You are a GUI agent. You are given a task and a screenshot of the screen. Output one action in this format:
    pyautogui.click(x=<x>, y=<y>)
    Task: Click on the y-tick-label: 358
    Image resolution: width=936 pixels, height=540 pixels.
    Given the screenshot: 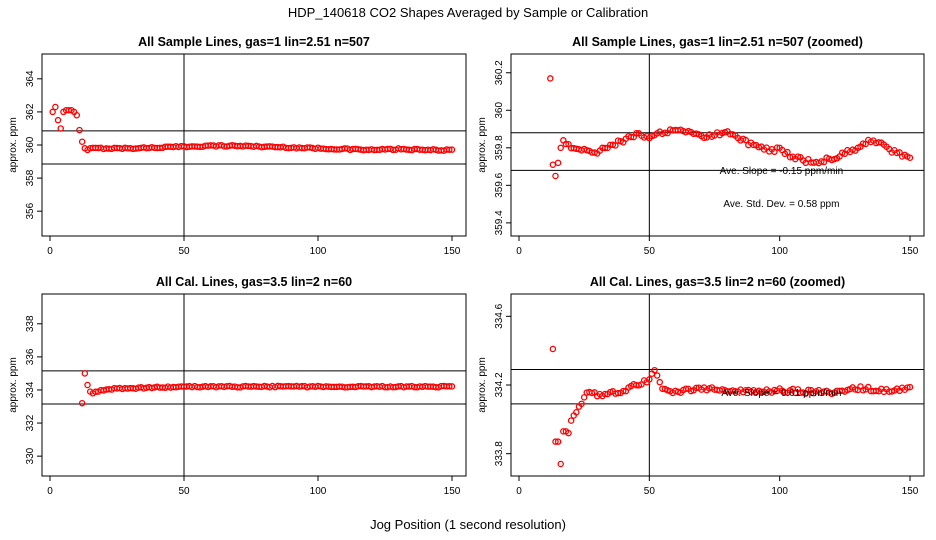 What is the action you would take?
    pyautogui.click(x=30, y=177)
    